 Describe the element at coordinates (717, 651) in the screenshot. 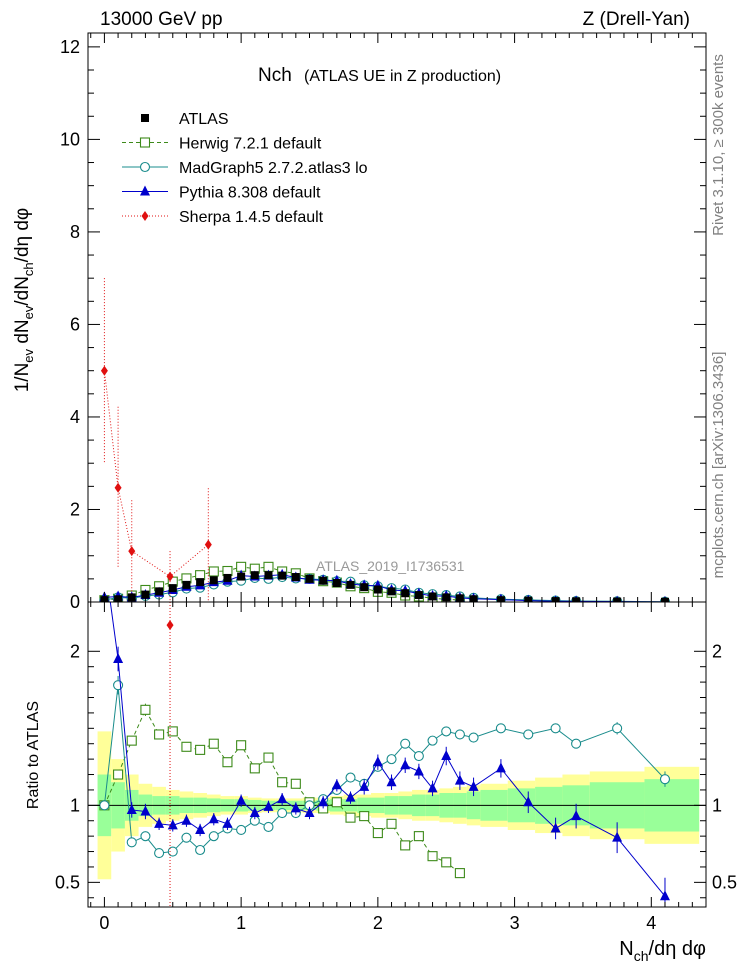

I see `y-tick-label-bottom-right: 2` at that location.